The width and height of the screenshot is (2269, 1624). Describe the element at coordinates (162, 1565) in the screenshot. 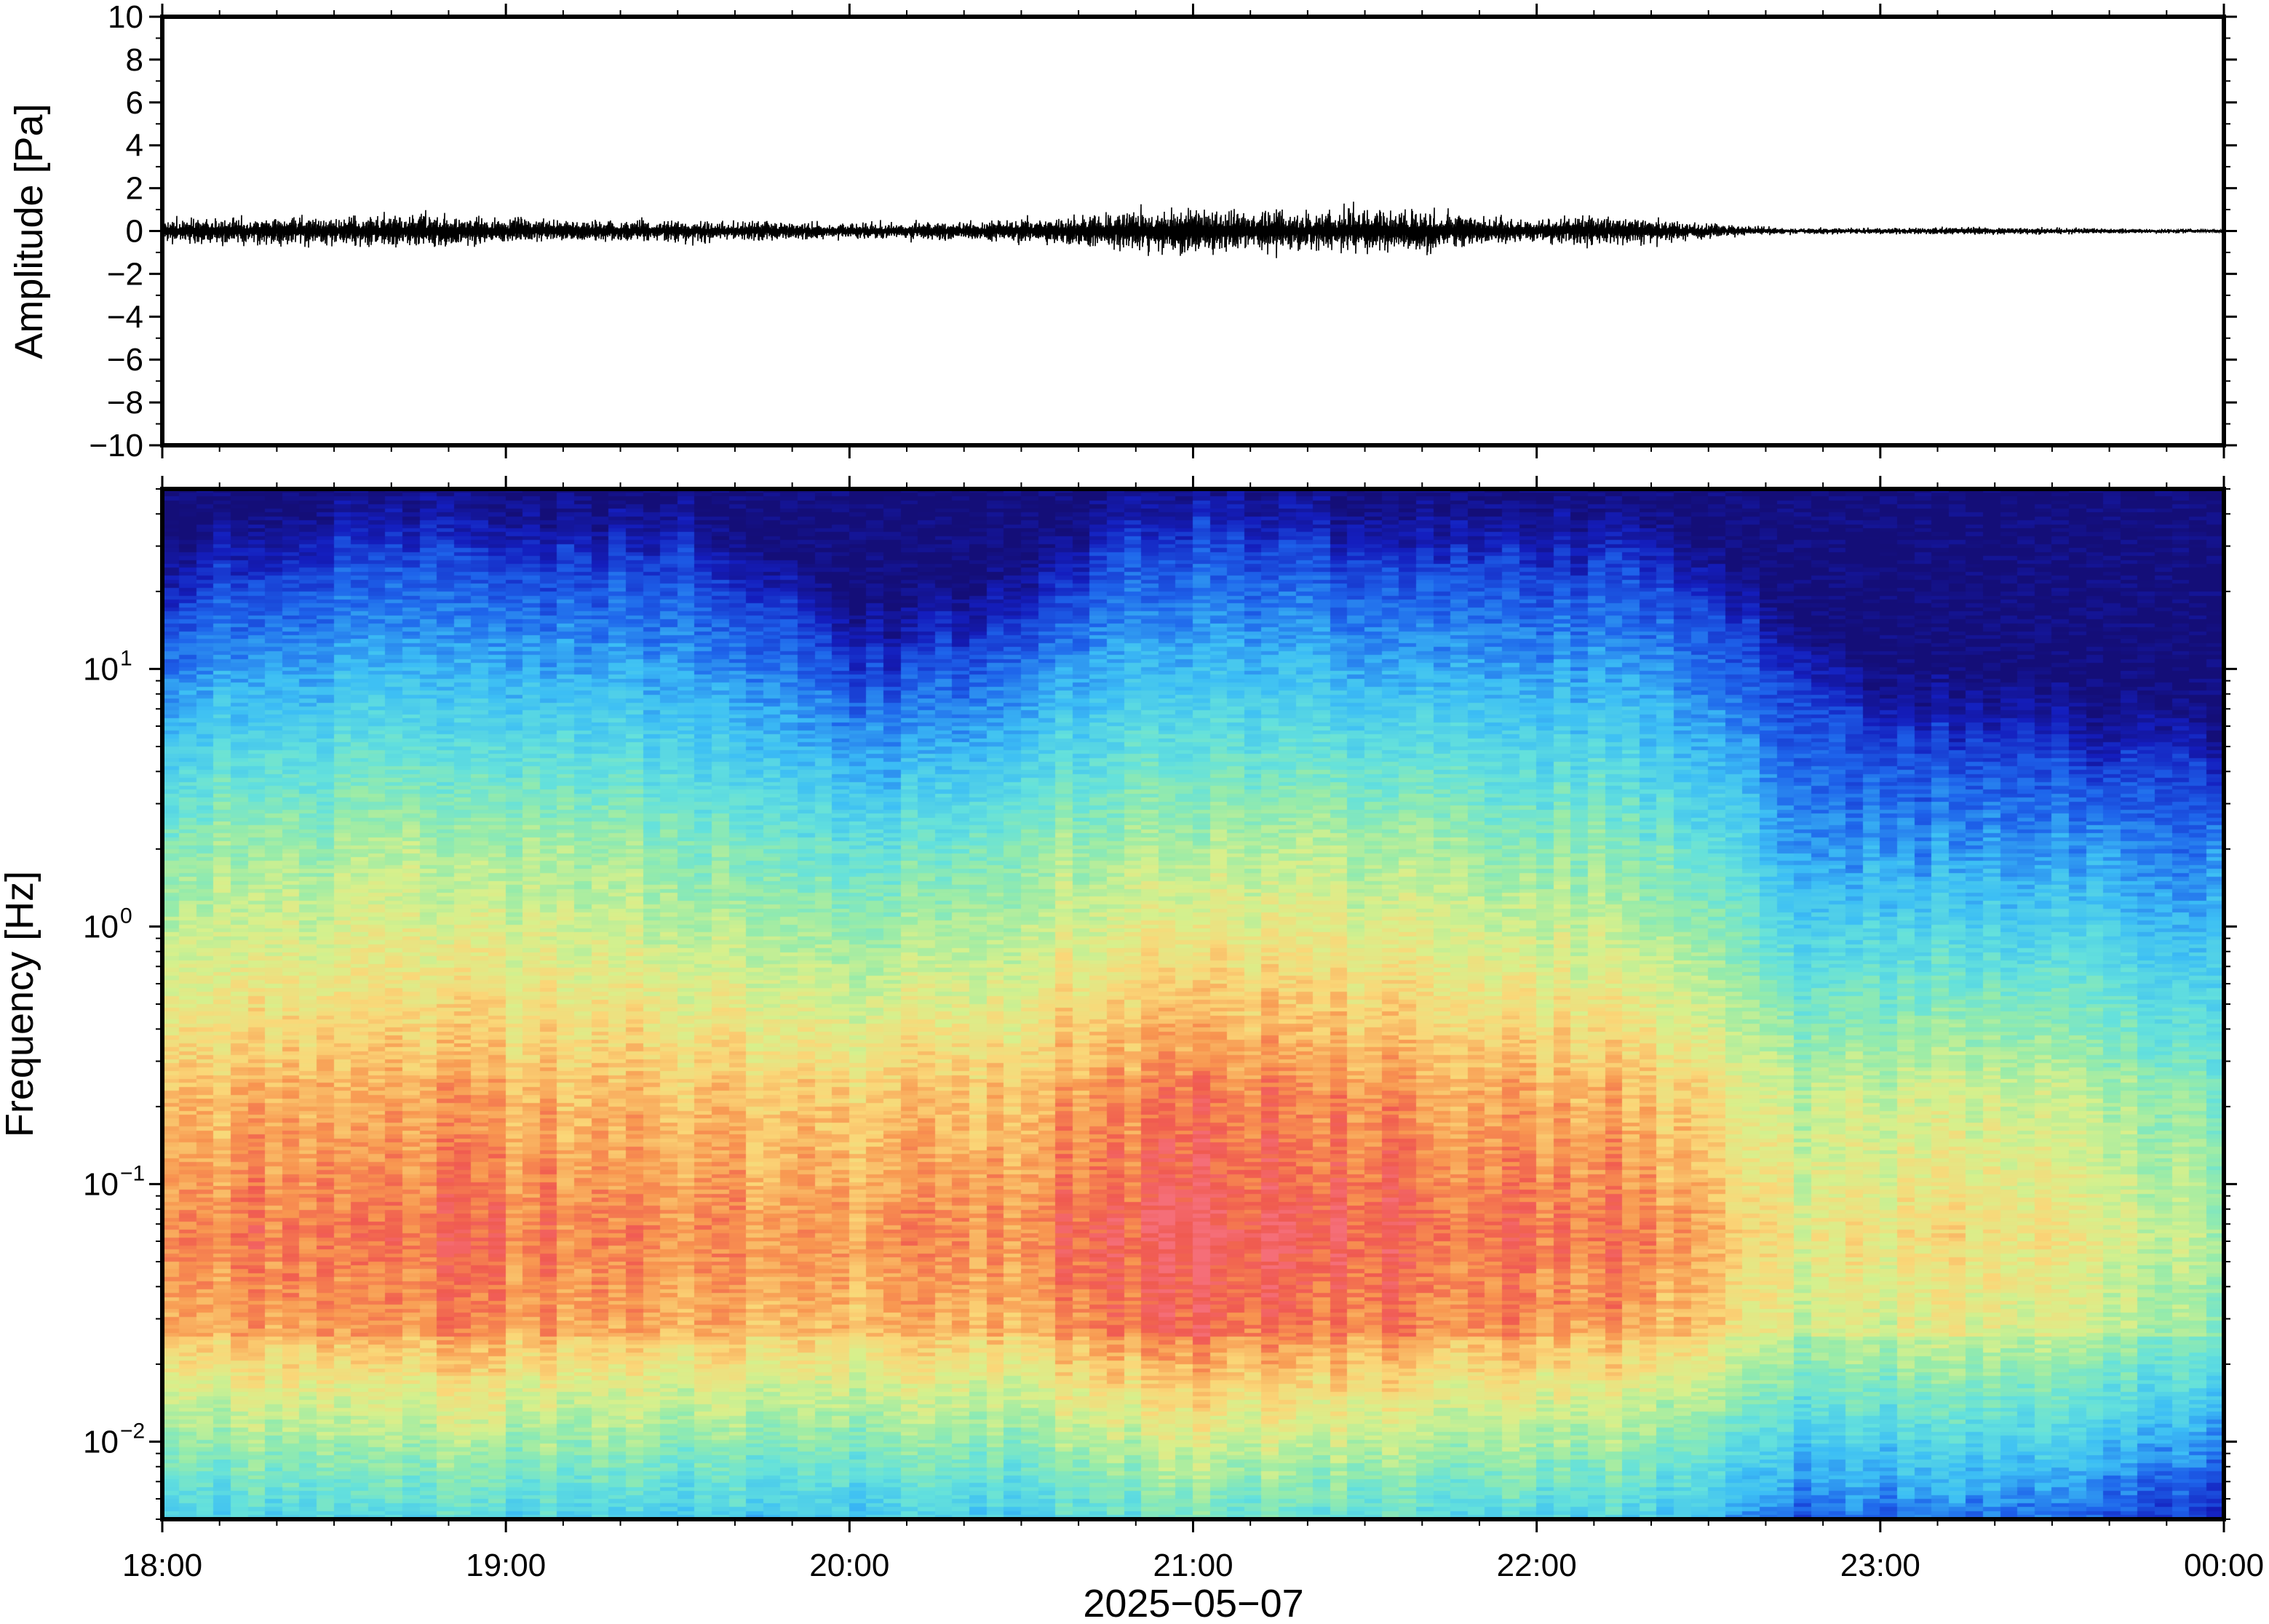

I see `time-x-tick-label: 18:00` at that location.